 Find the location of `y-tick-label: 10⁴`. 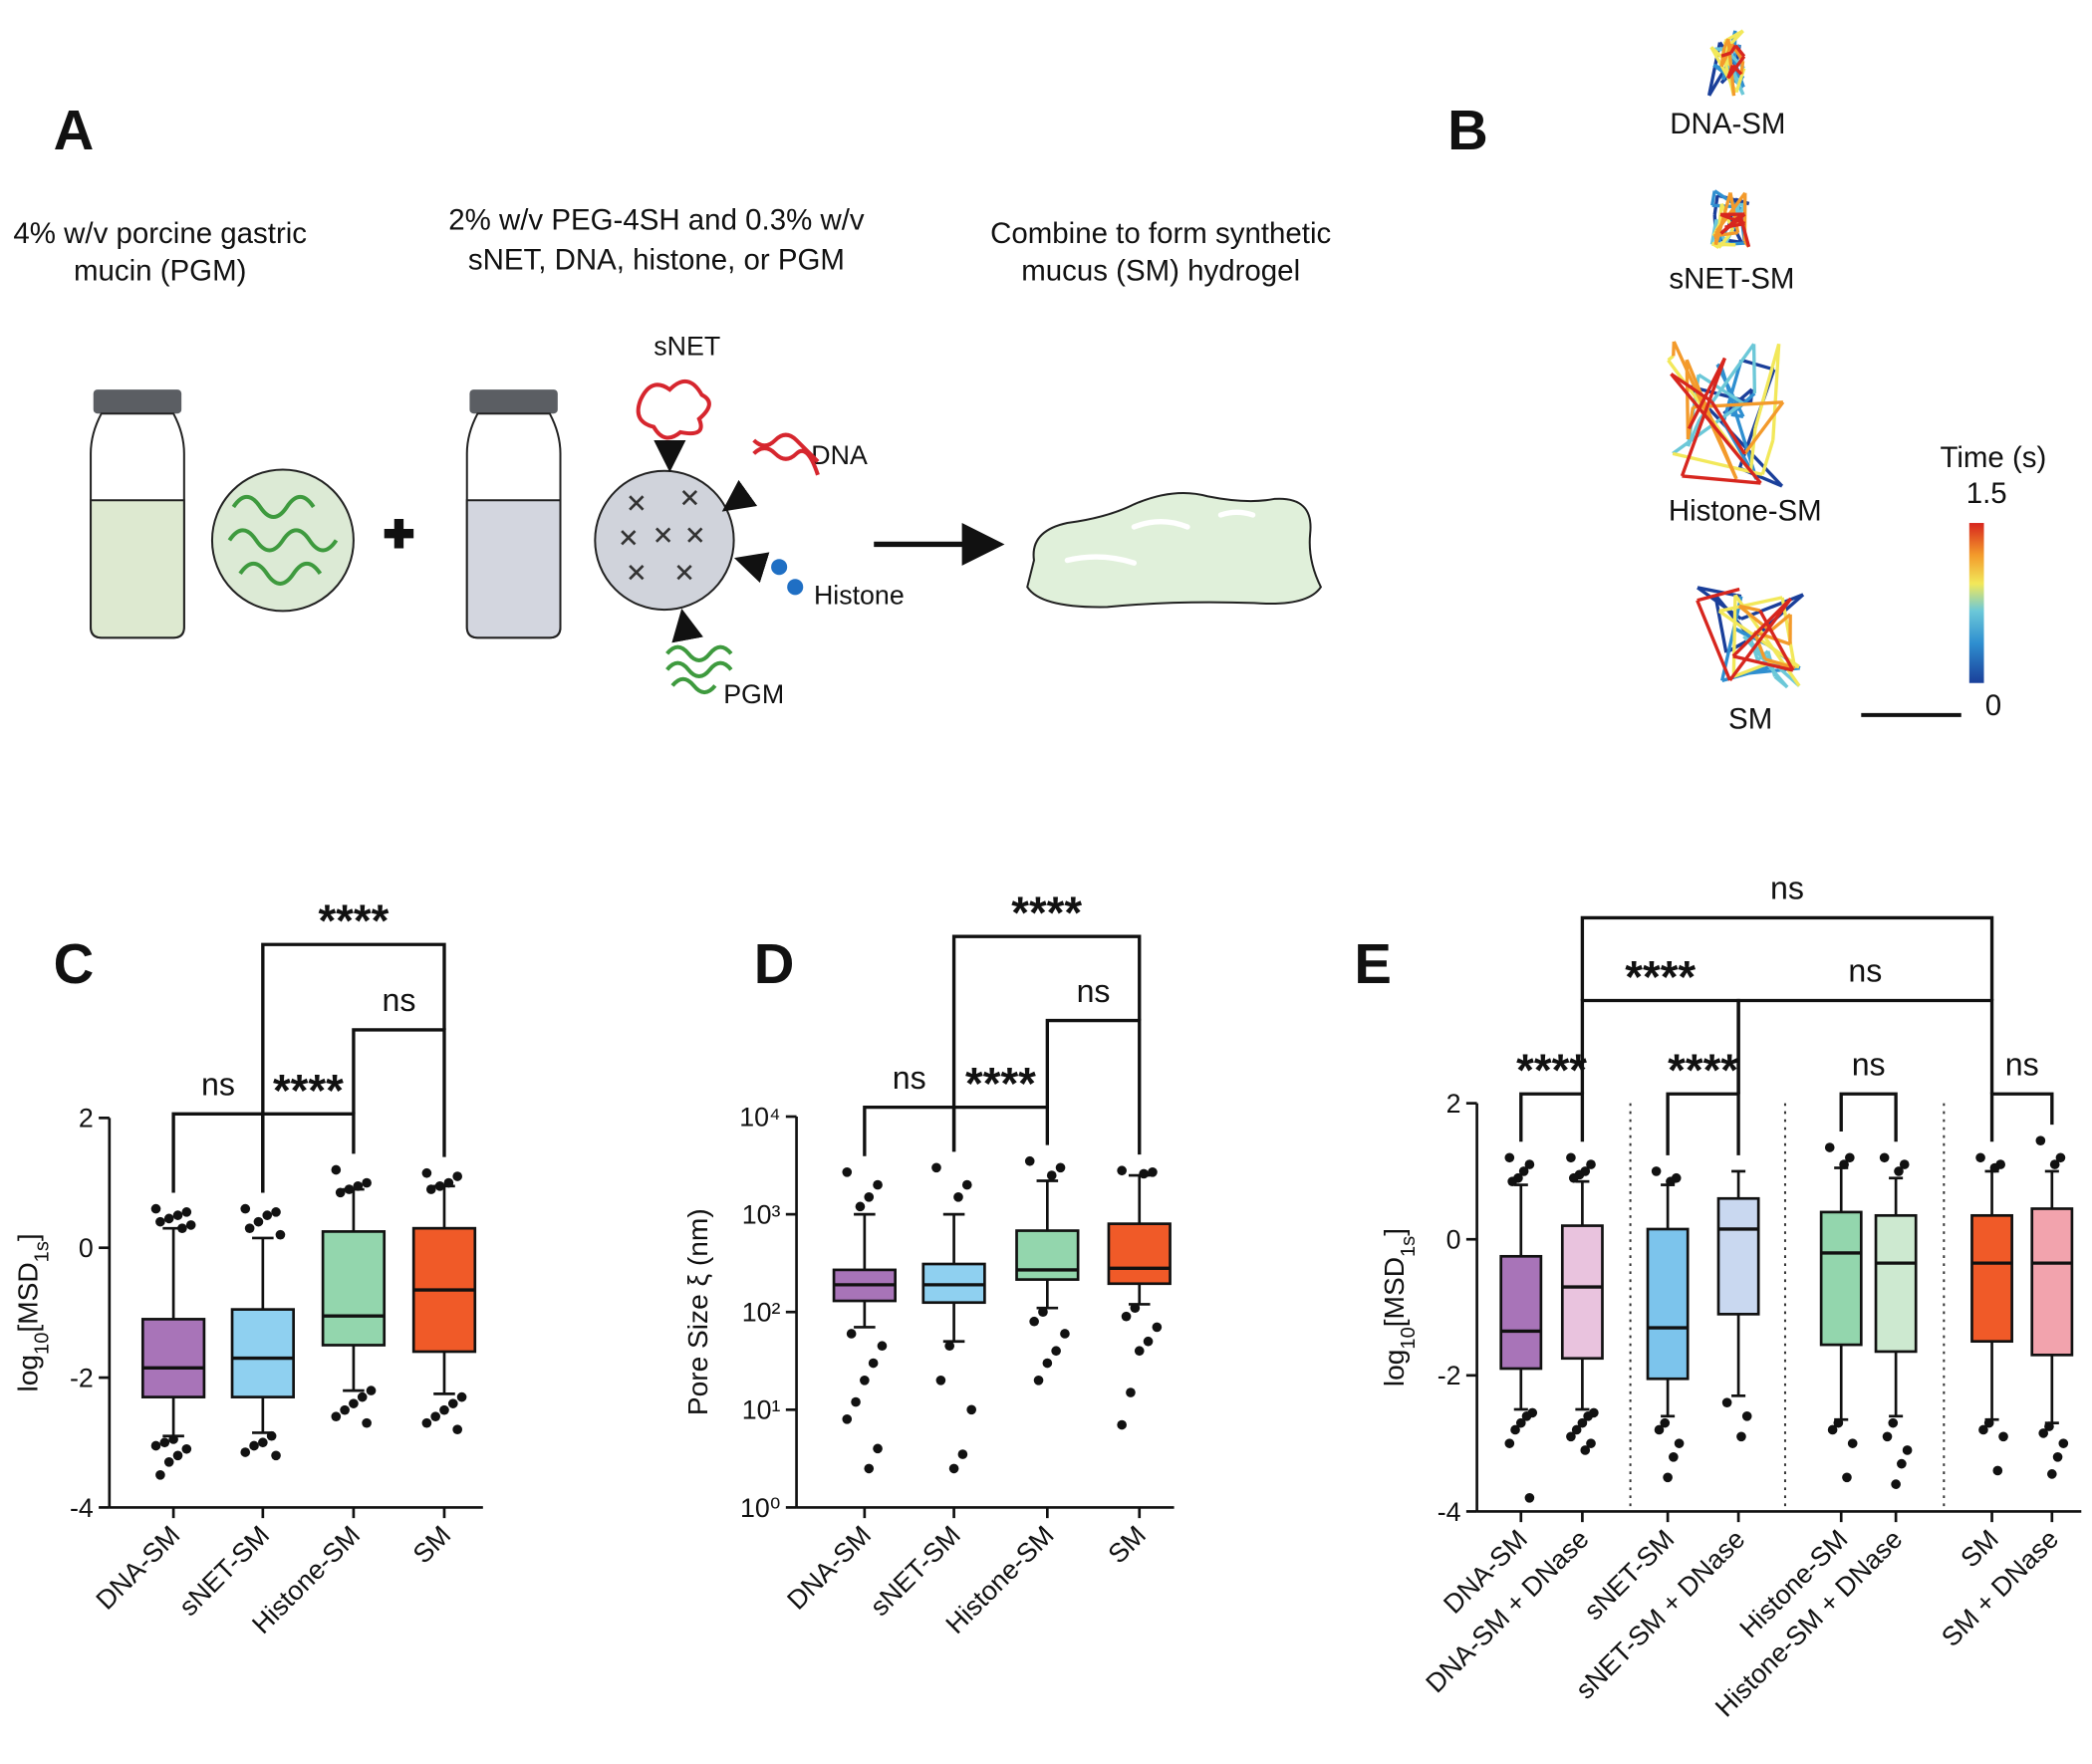

y-tick-label: 10⁴ is located at coordinates (759, 1117).